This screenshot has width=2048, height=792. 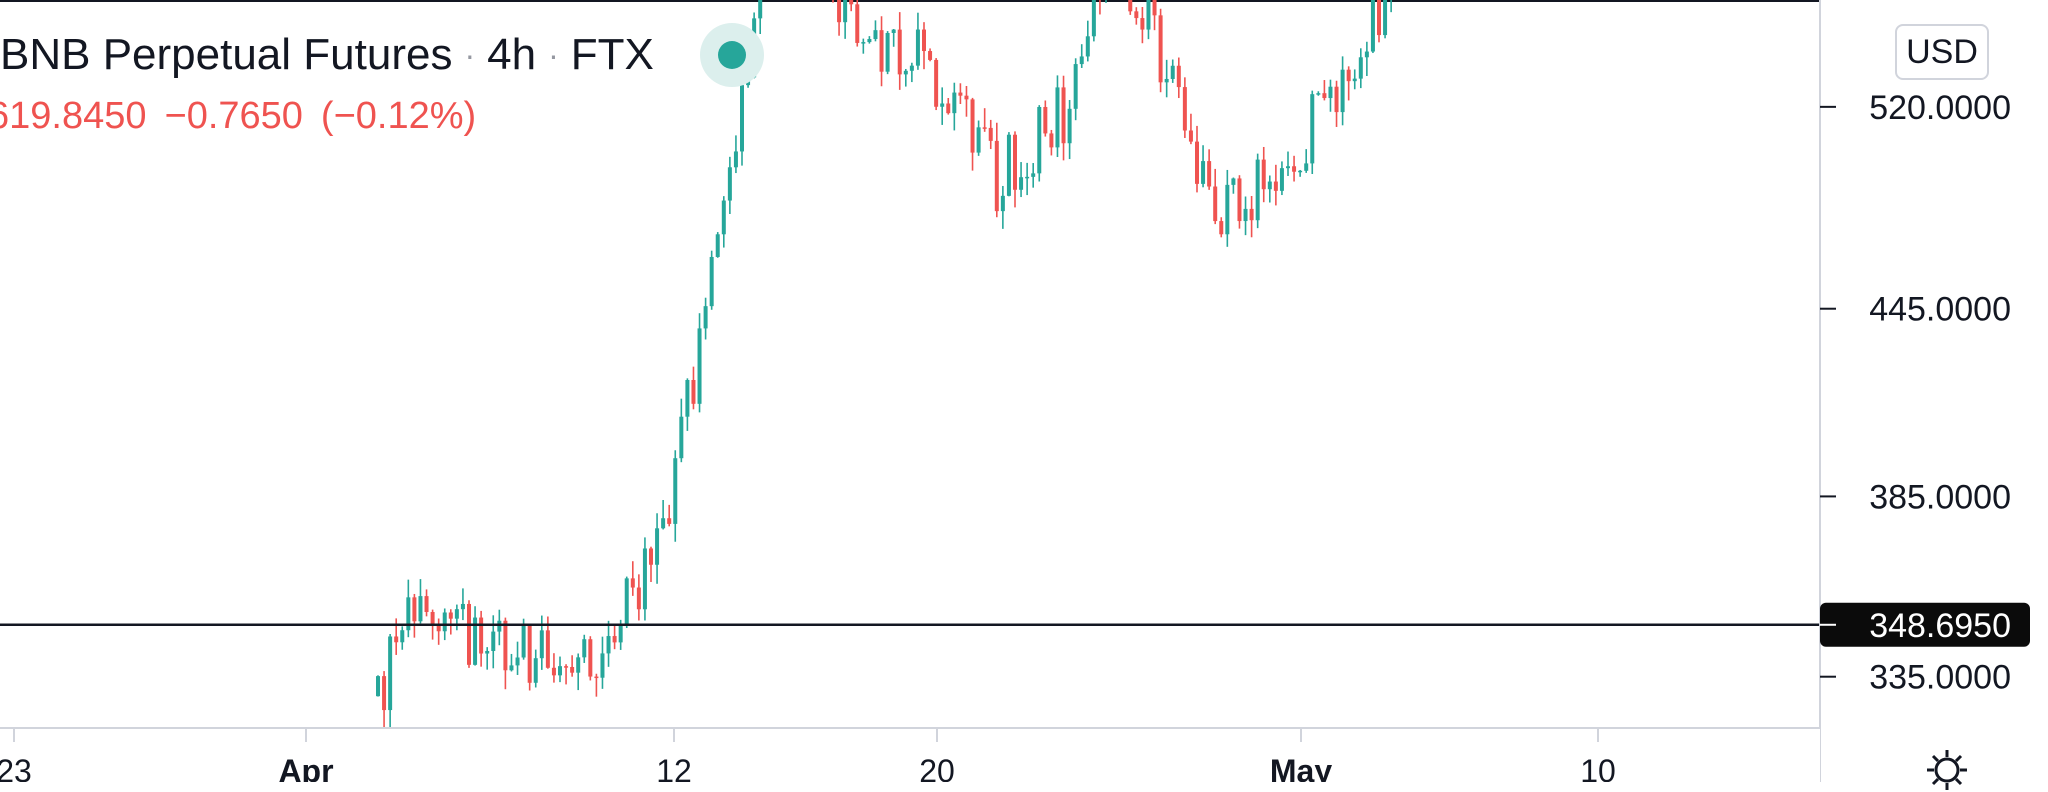 What do you see at coordinates (1940, 678) in the screenshot?
I see `y-tick-label: 335.0000` at bounding box center [1940, 678].